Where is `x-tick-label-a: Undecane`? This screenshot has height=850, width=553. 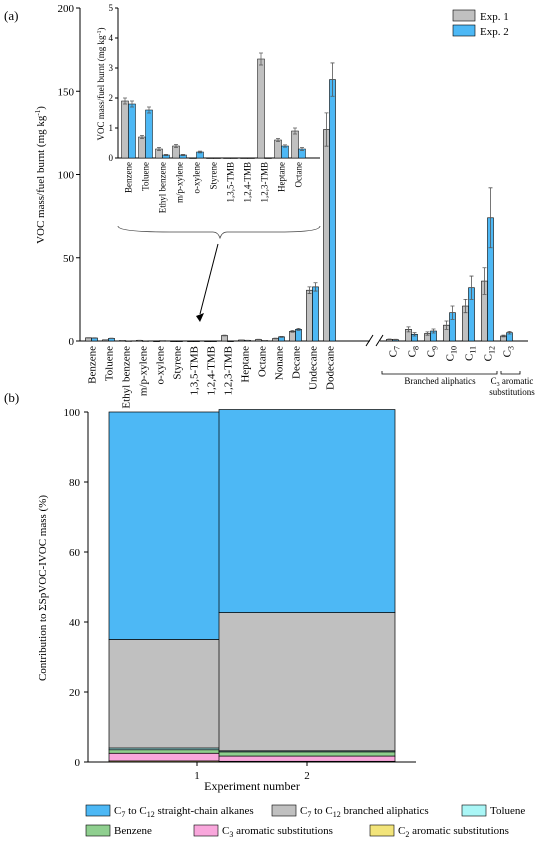
x-tick-label-a: Undecane is located at coordinates (314, 368).